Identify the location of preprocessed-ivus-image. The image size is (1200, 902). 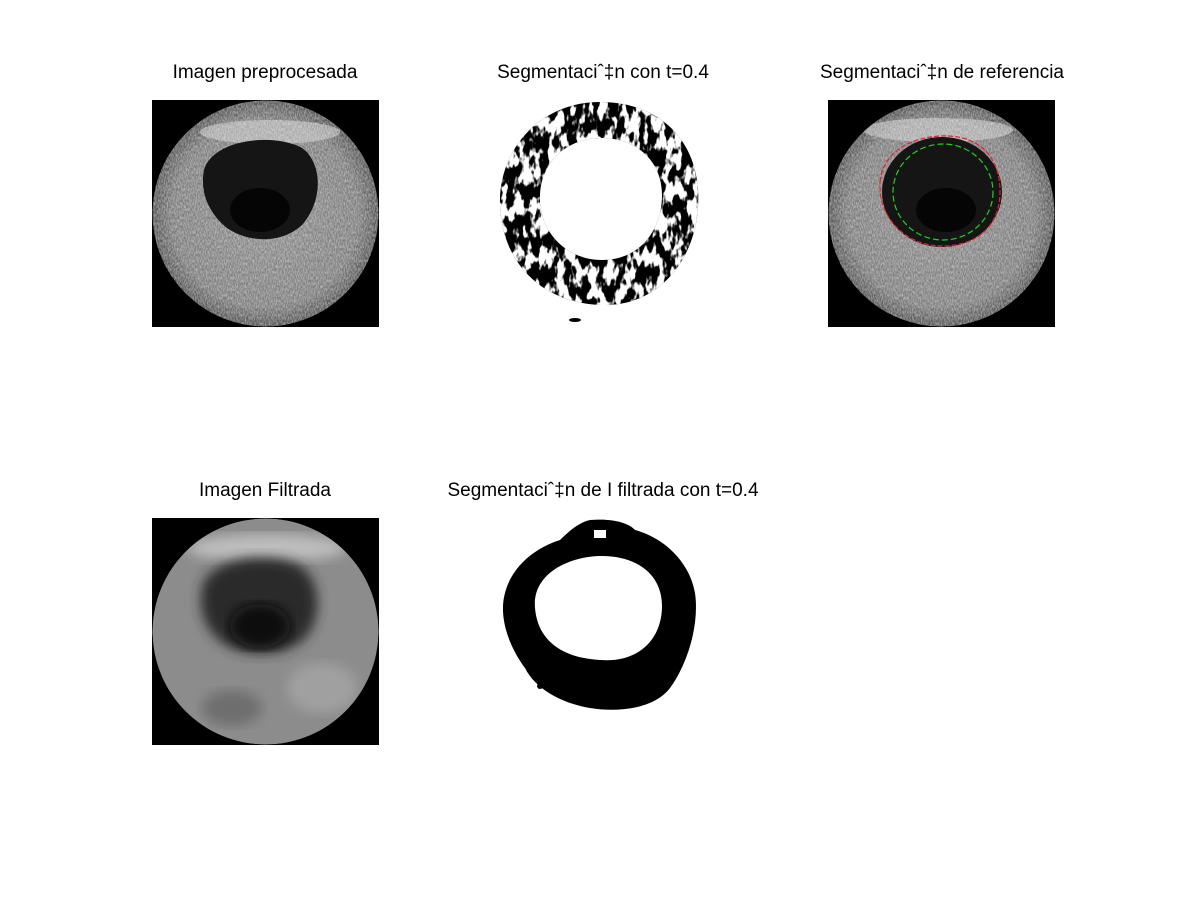
(265, 213).